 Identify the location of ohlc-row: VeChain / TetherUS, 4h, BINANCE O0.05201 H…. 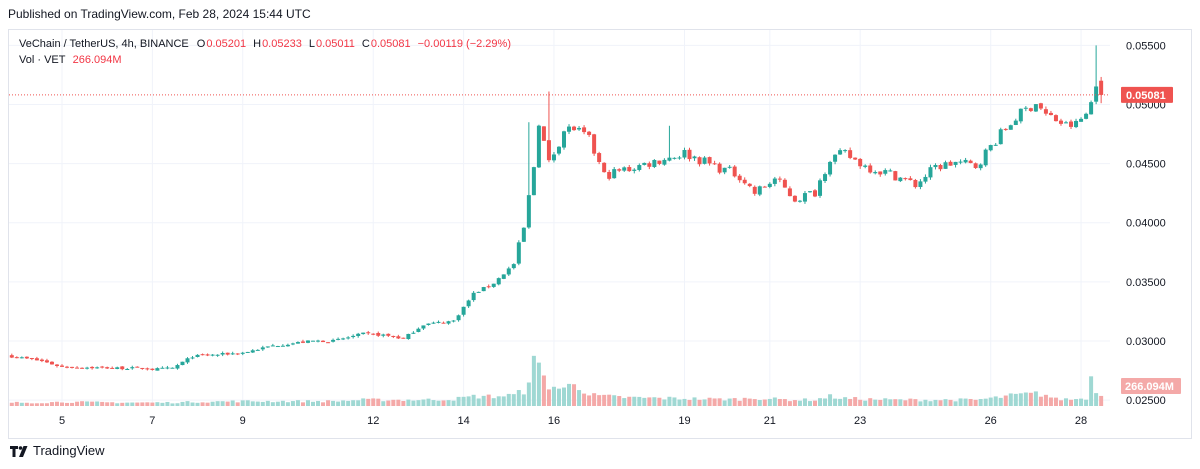
(265, 44).